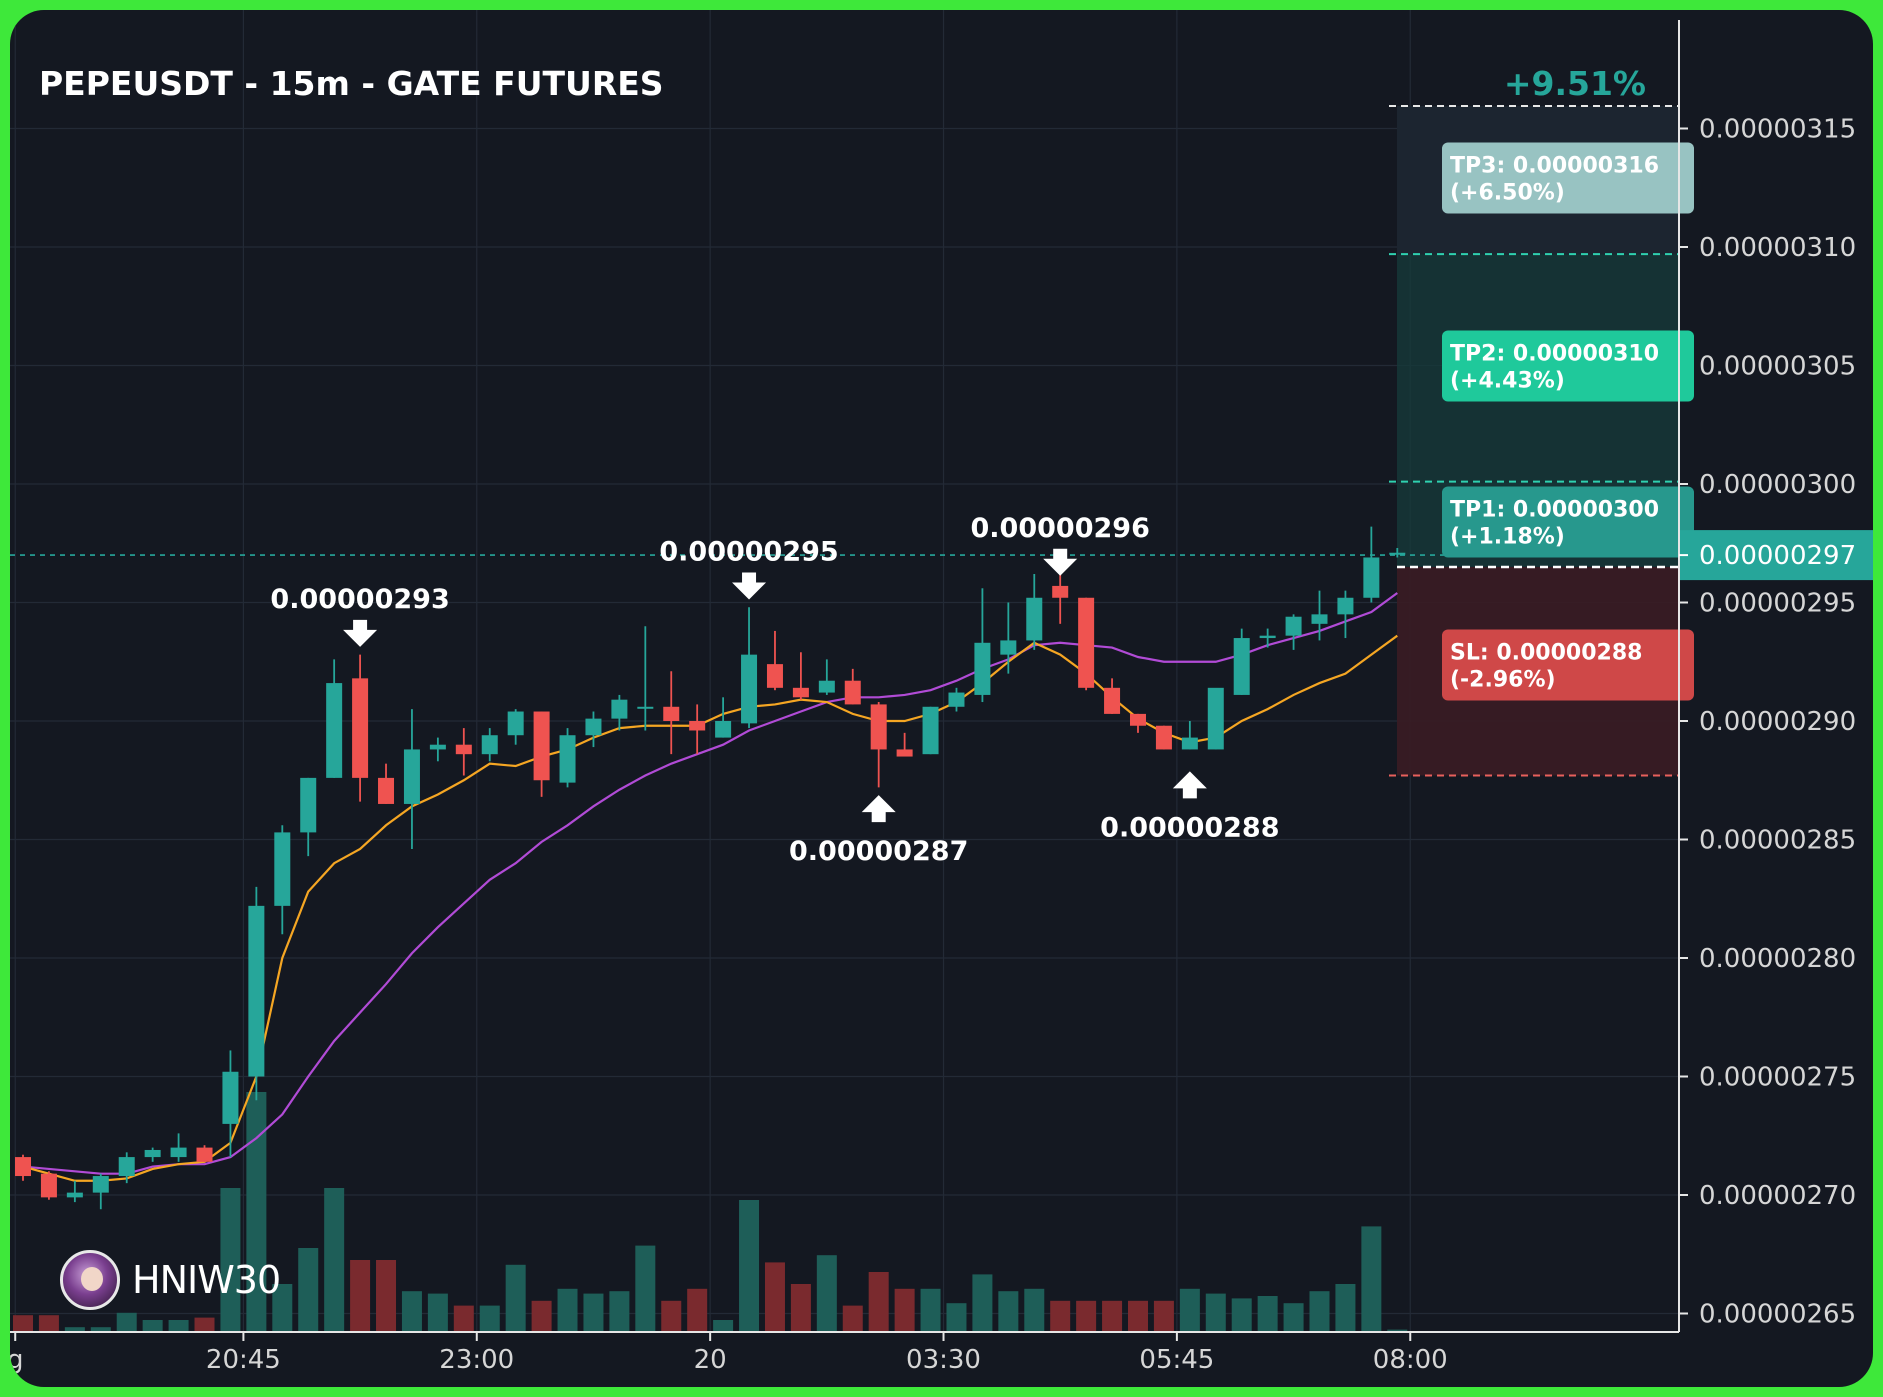  I want to click on time-tick-label: 20, so click(710, 1360).